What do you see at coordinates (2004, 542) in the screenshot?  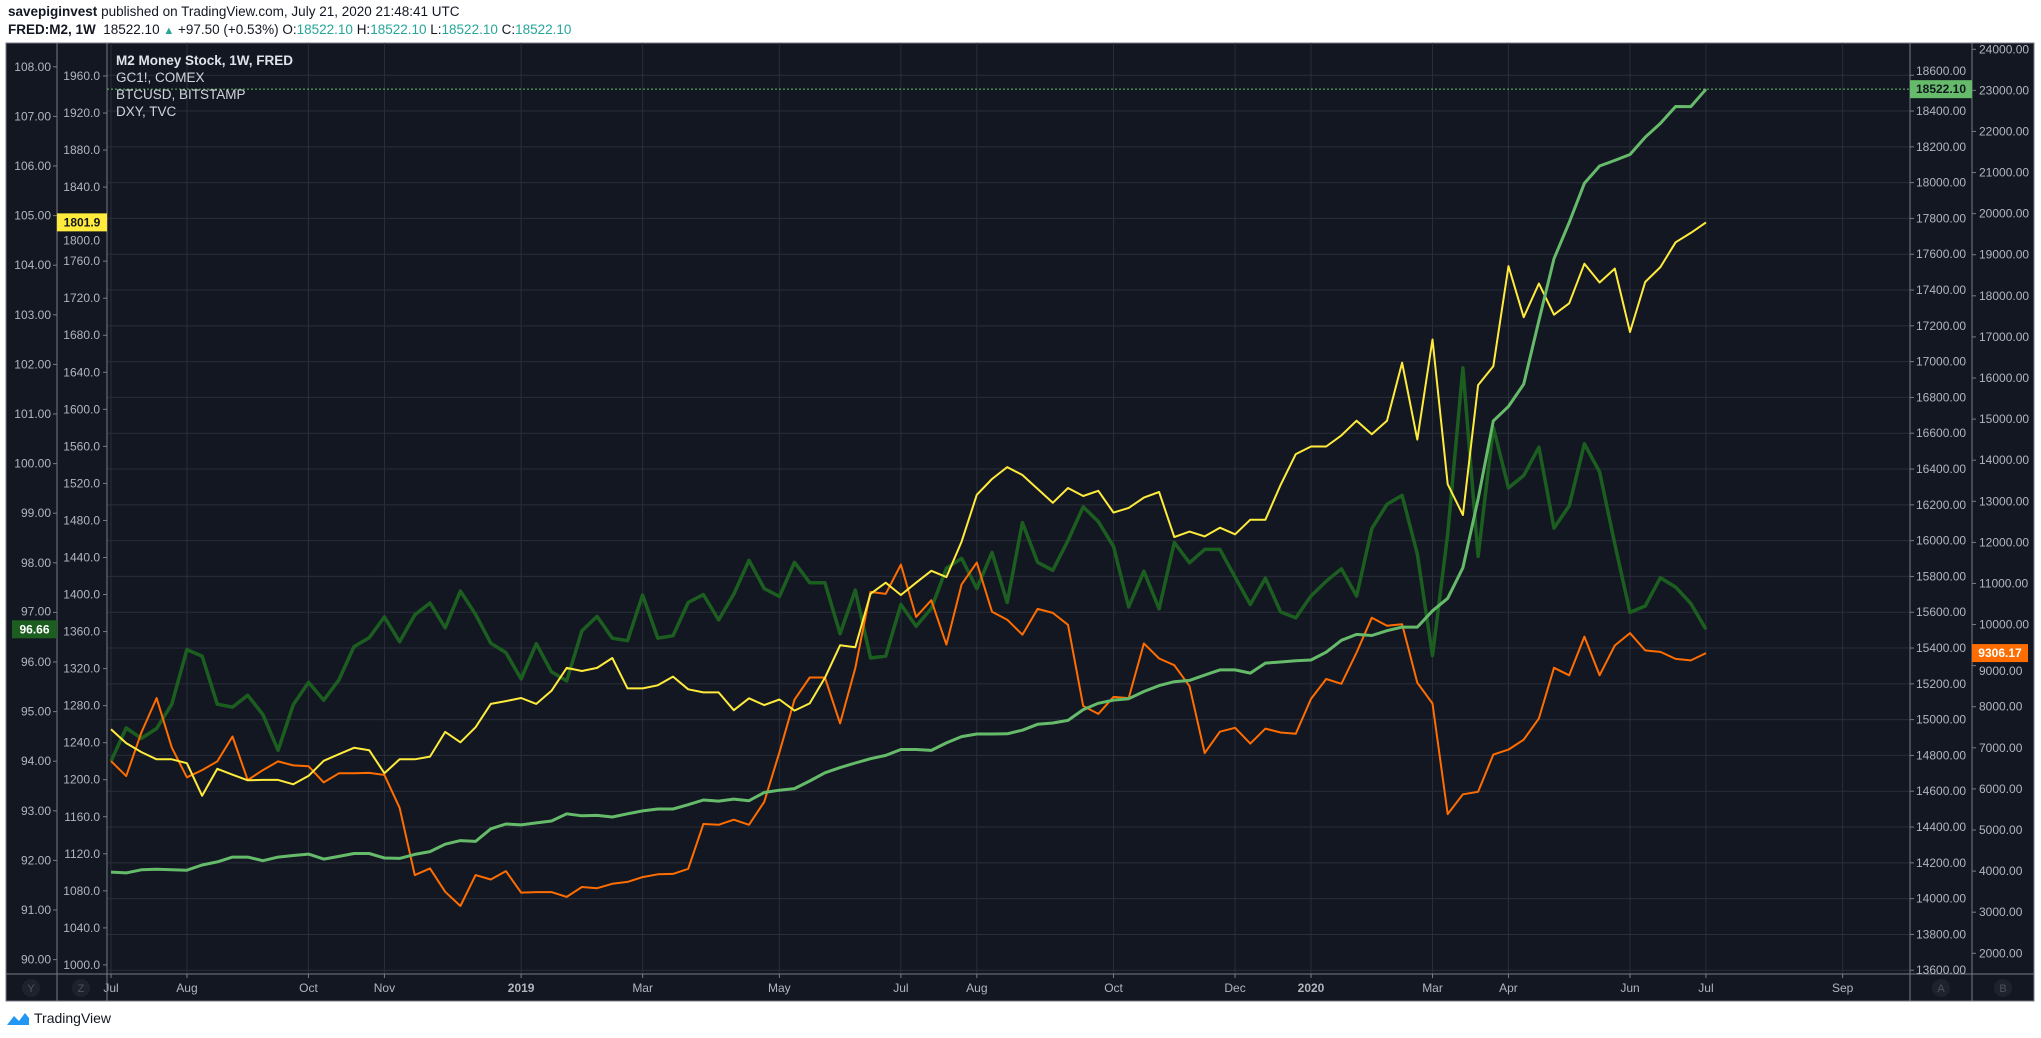 I see `btc-axis-label: 12000.00` at bounding box center [2004, 542].